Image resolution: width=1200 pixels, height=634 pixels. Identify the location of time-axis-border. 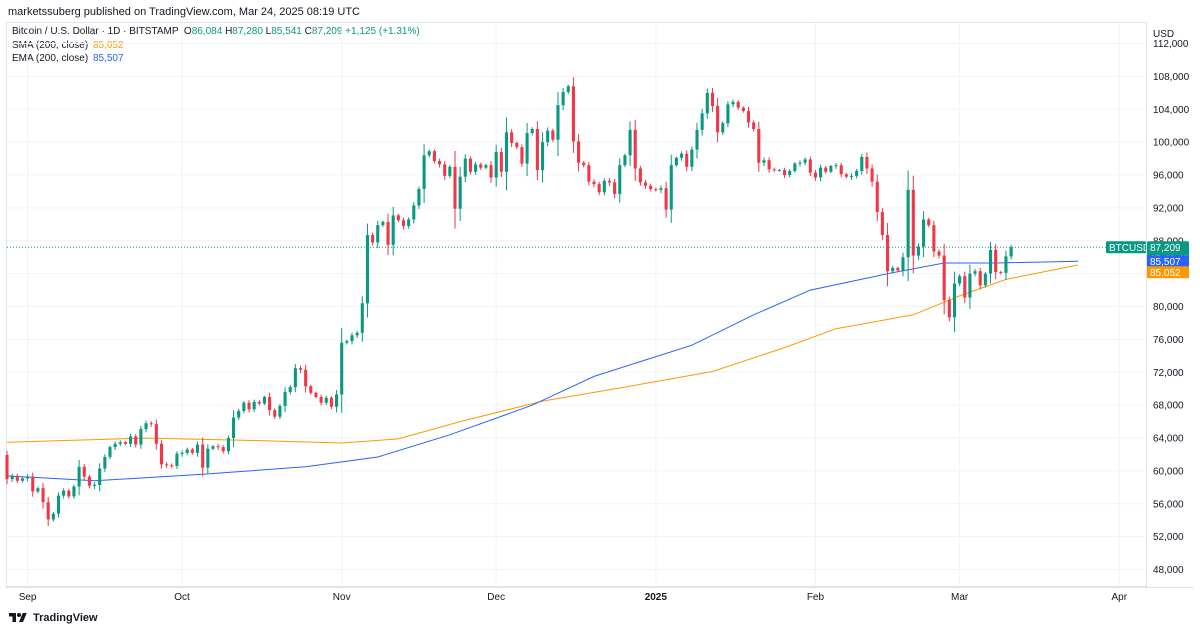
(600, 587).